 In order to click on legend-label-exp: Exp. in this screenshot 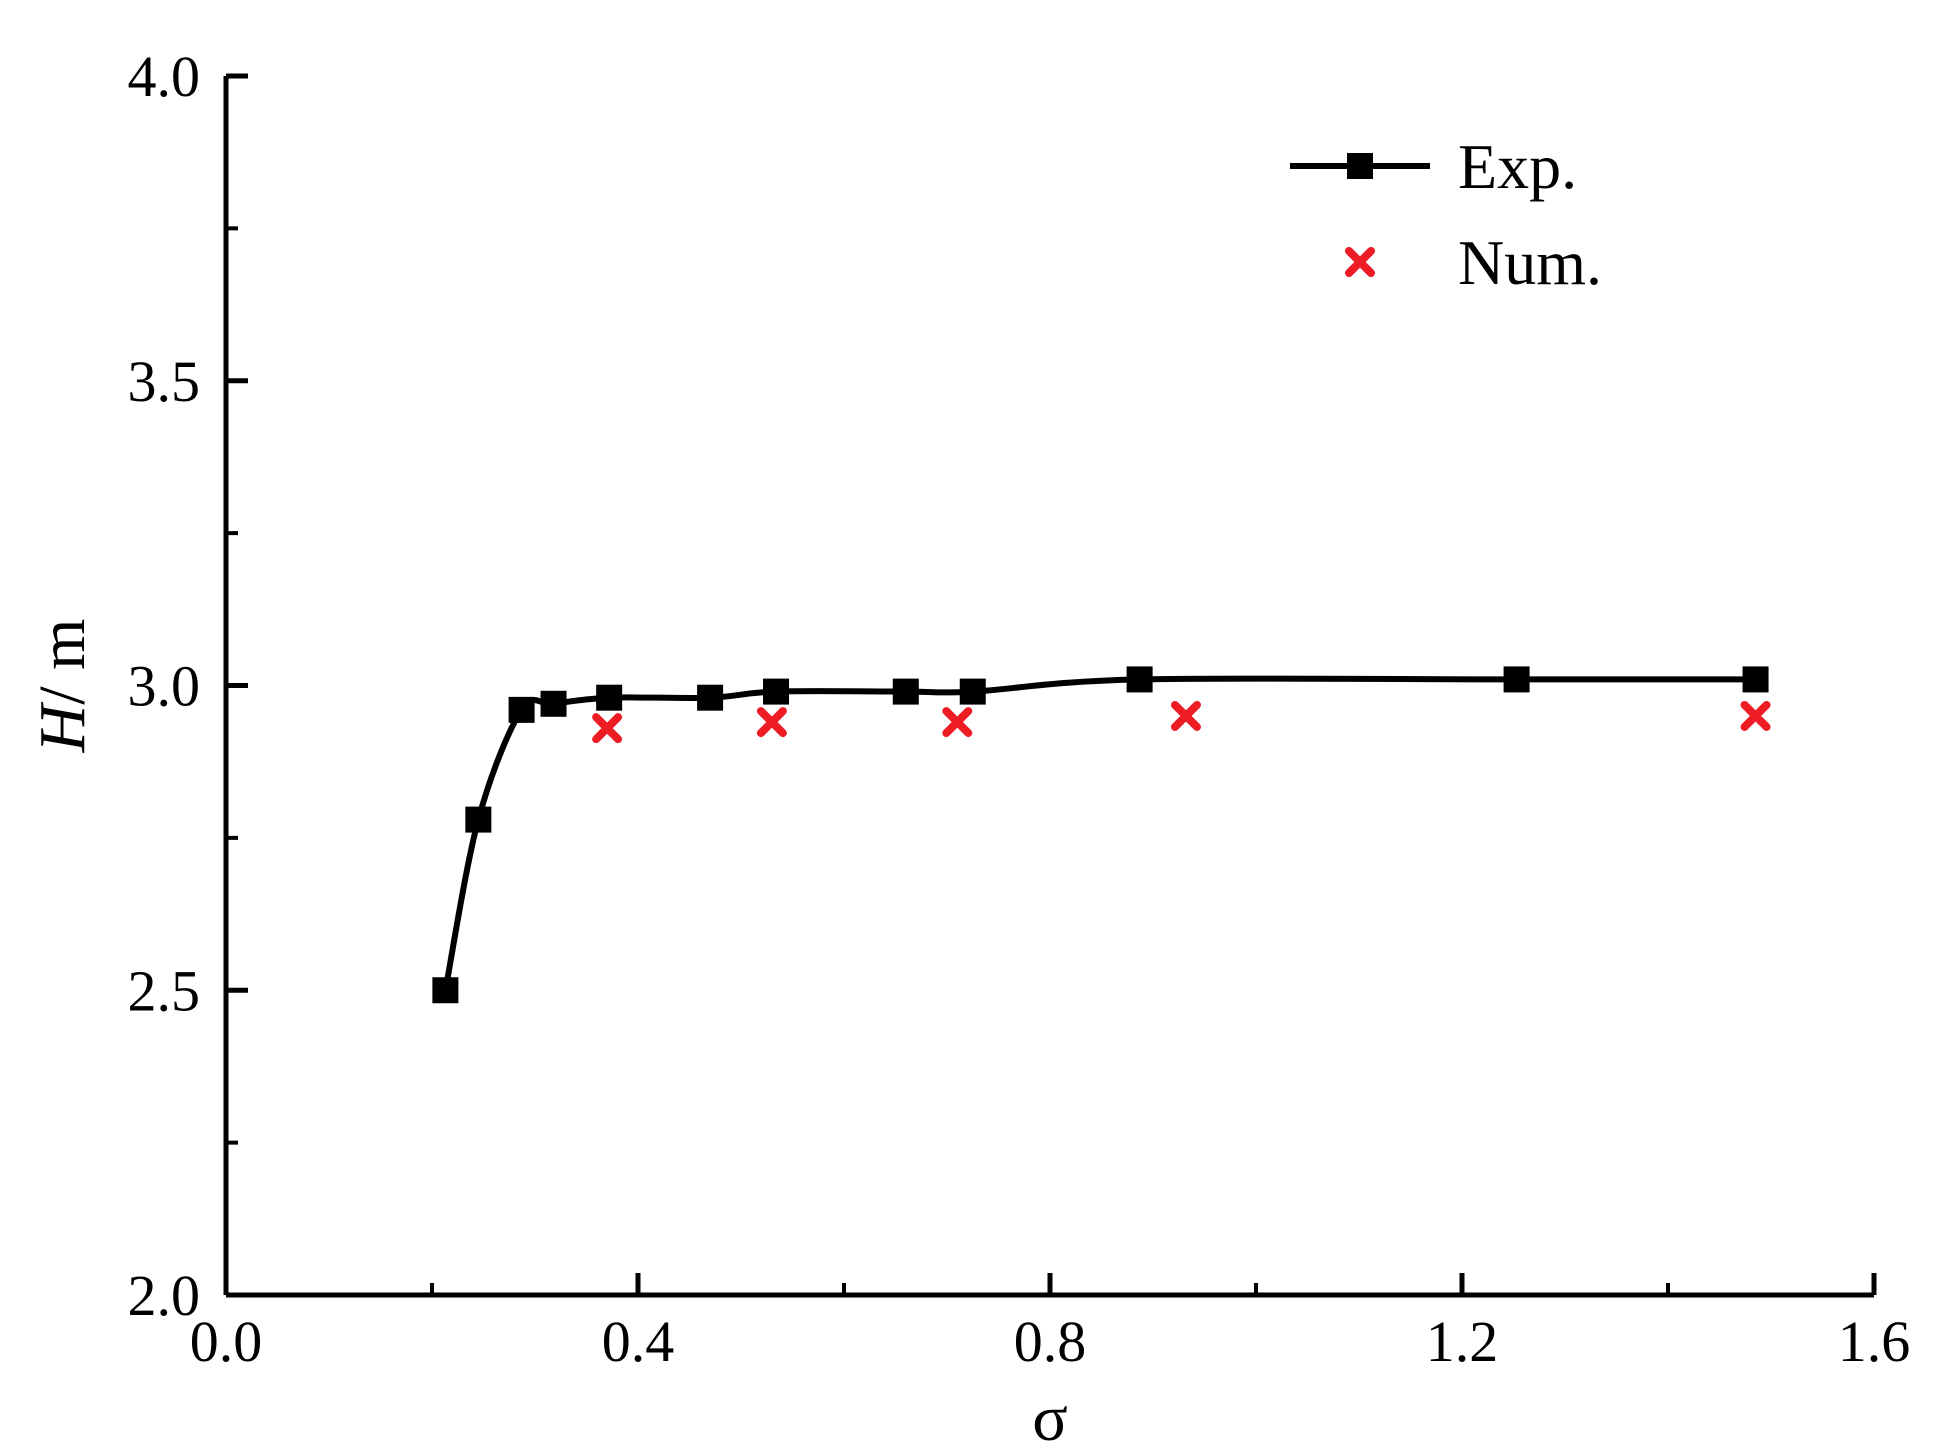, I will do `click(1517, 166)`.